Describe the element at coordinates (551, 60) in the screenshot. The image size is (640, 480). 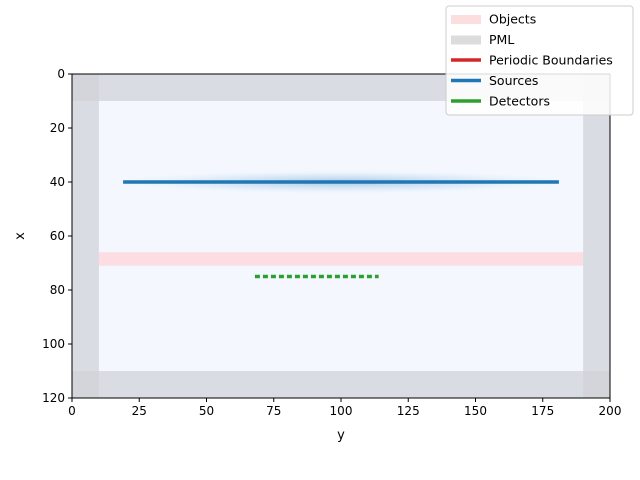
I see `legend-label-2: Periodic Boundaries` at that location.